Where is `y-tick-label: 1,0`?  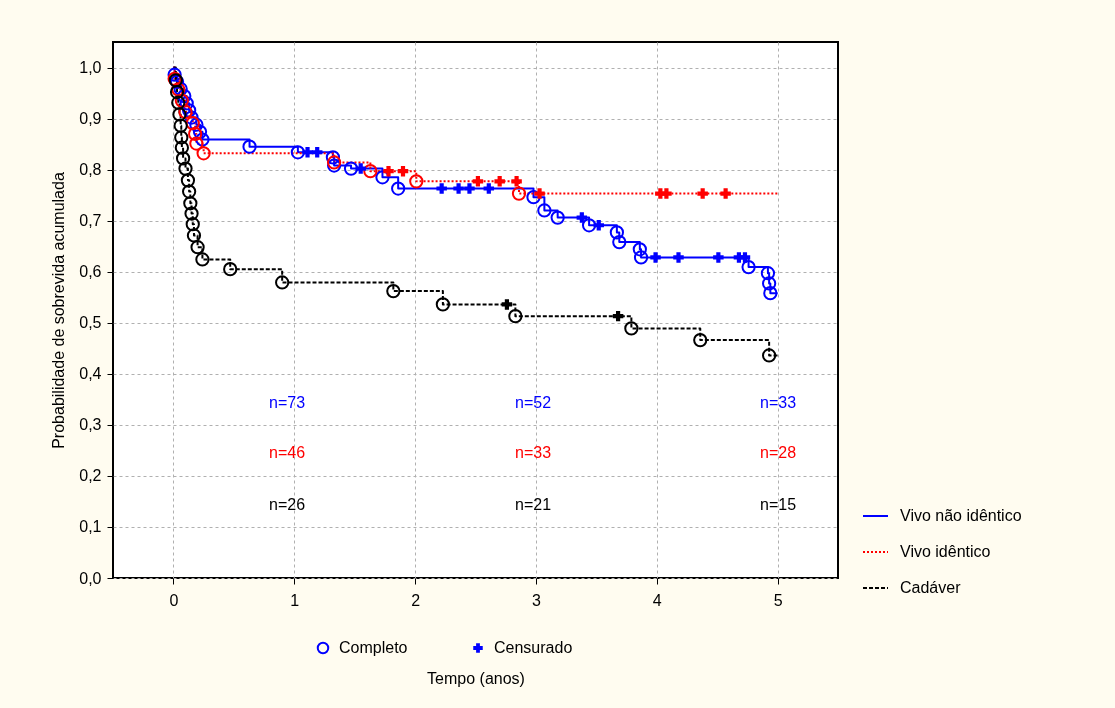
y-tick-label: 1,0 is located at coordinates (90, 68).